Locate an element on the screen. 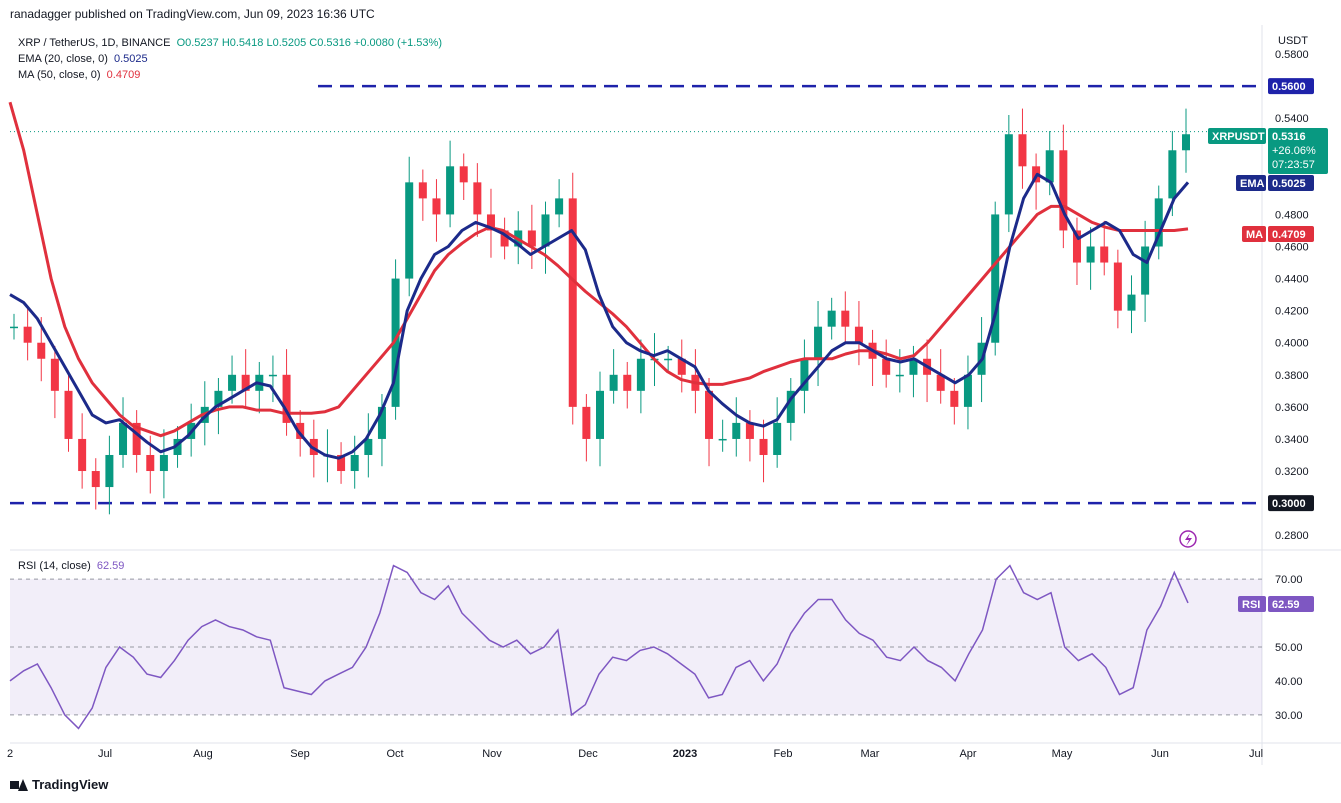 The height and width of the screenshot is (803, 1341). ema-value: 0.5025 is located at coordinates (131, 59).